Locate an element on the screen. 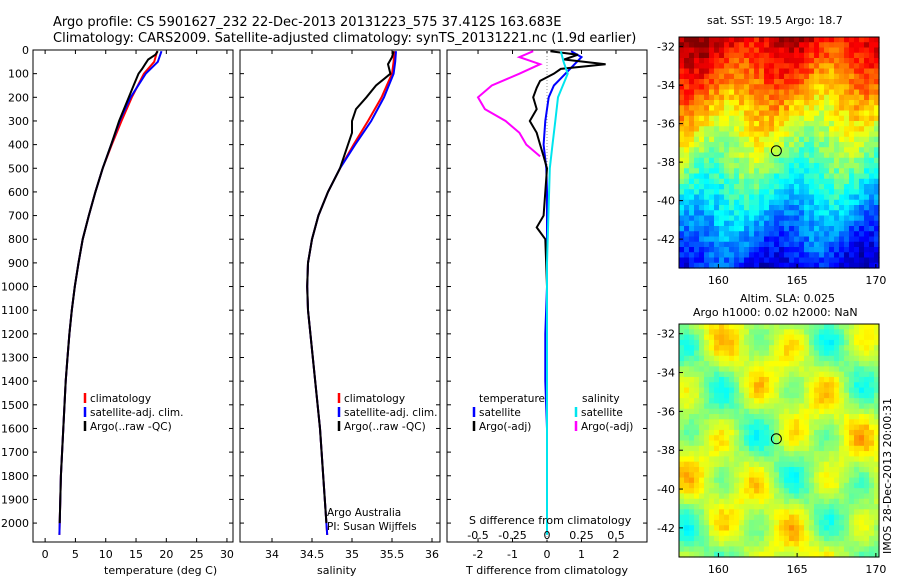  g-sla-frame is located at coordinates (779, 440).